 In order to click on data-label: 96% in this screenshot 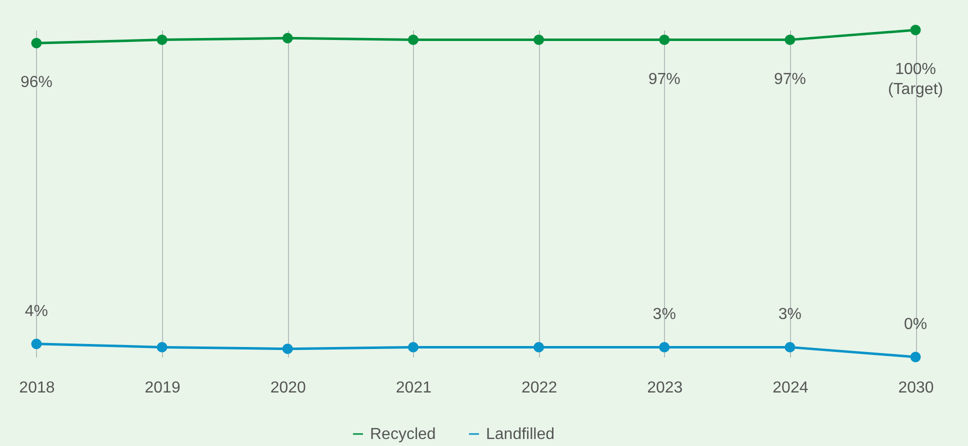, I will do `click(36, 83)`.